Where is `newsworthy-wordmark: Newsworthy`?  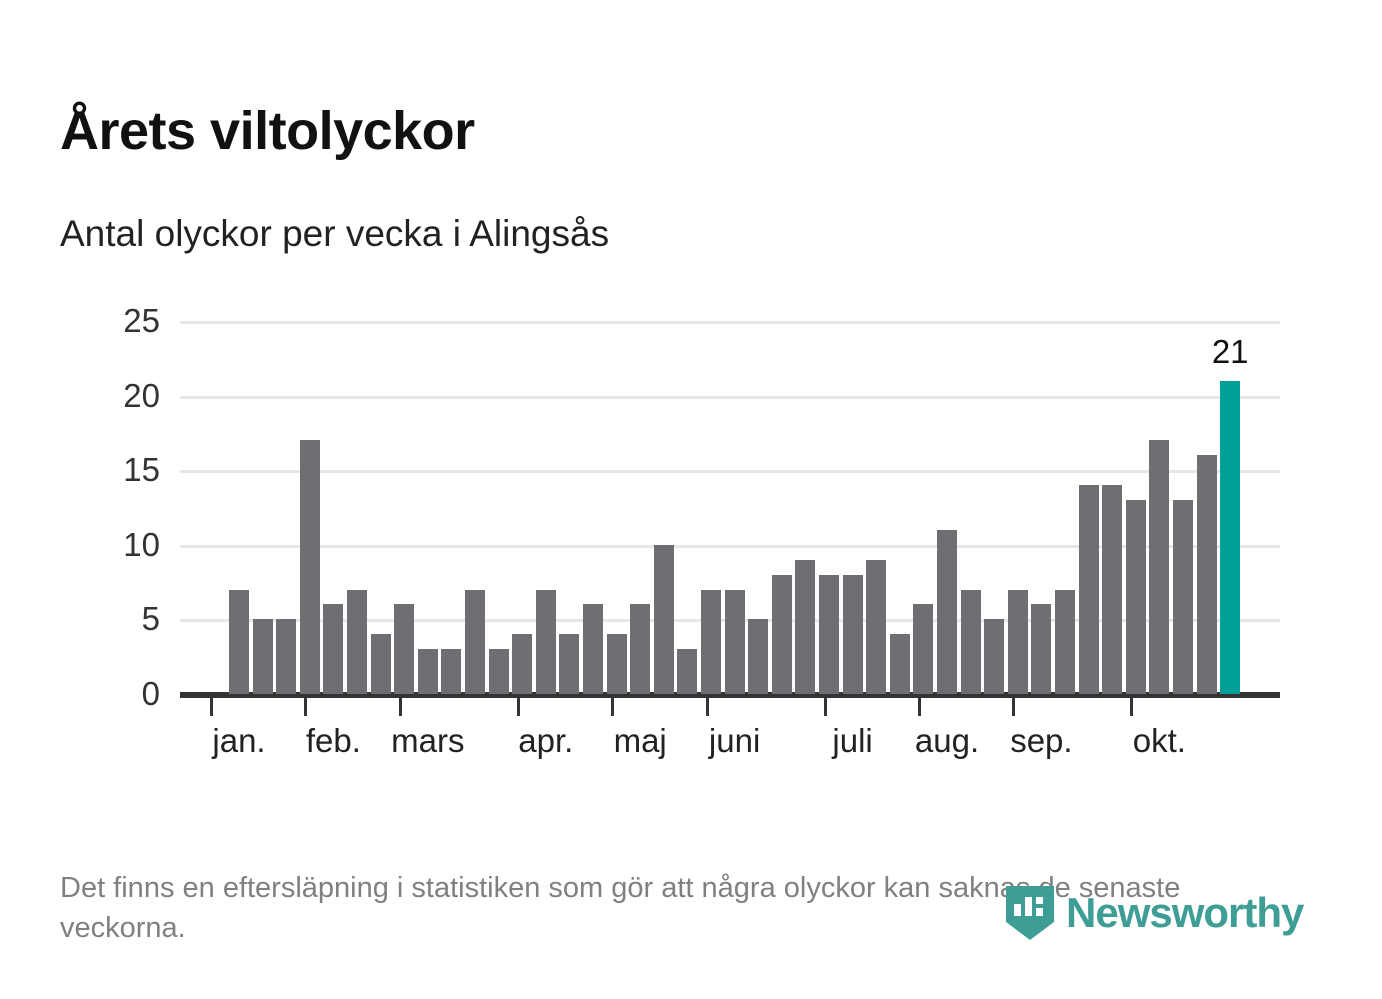
newsworthy-wordmark: Newsworthy is located at coordinates (1185, 912).